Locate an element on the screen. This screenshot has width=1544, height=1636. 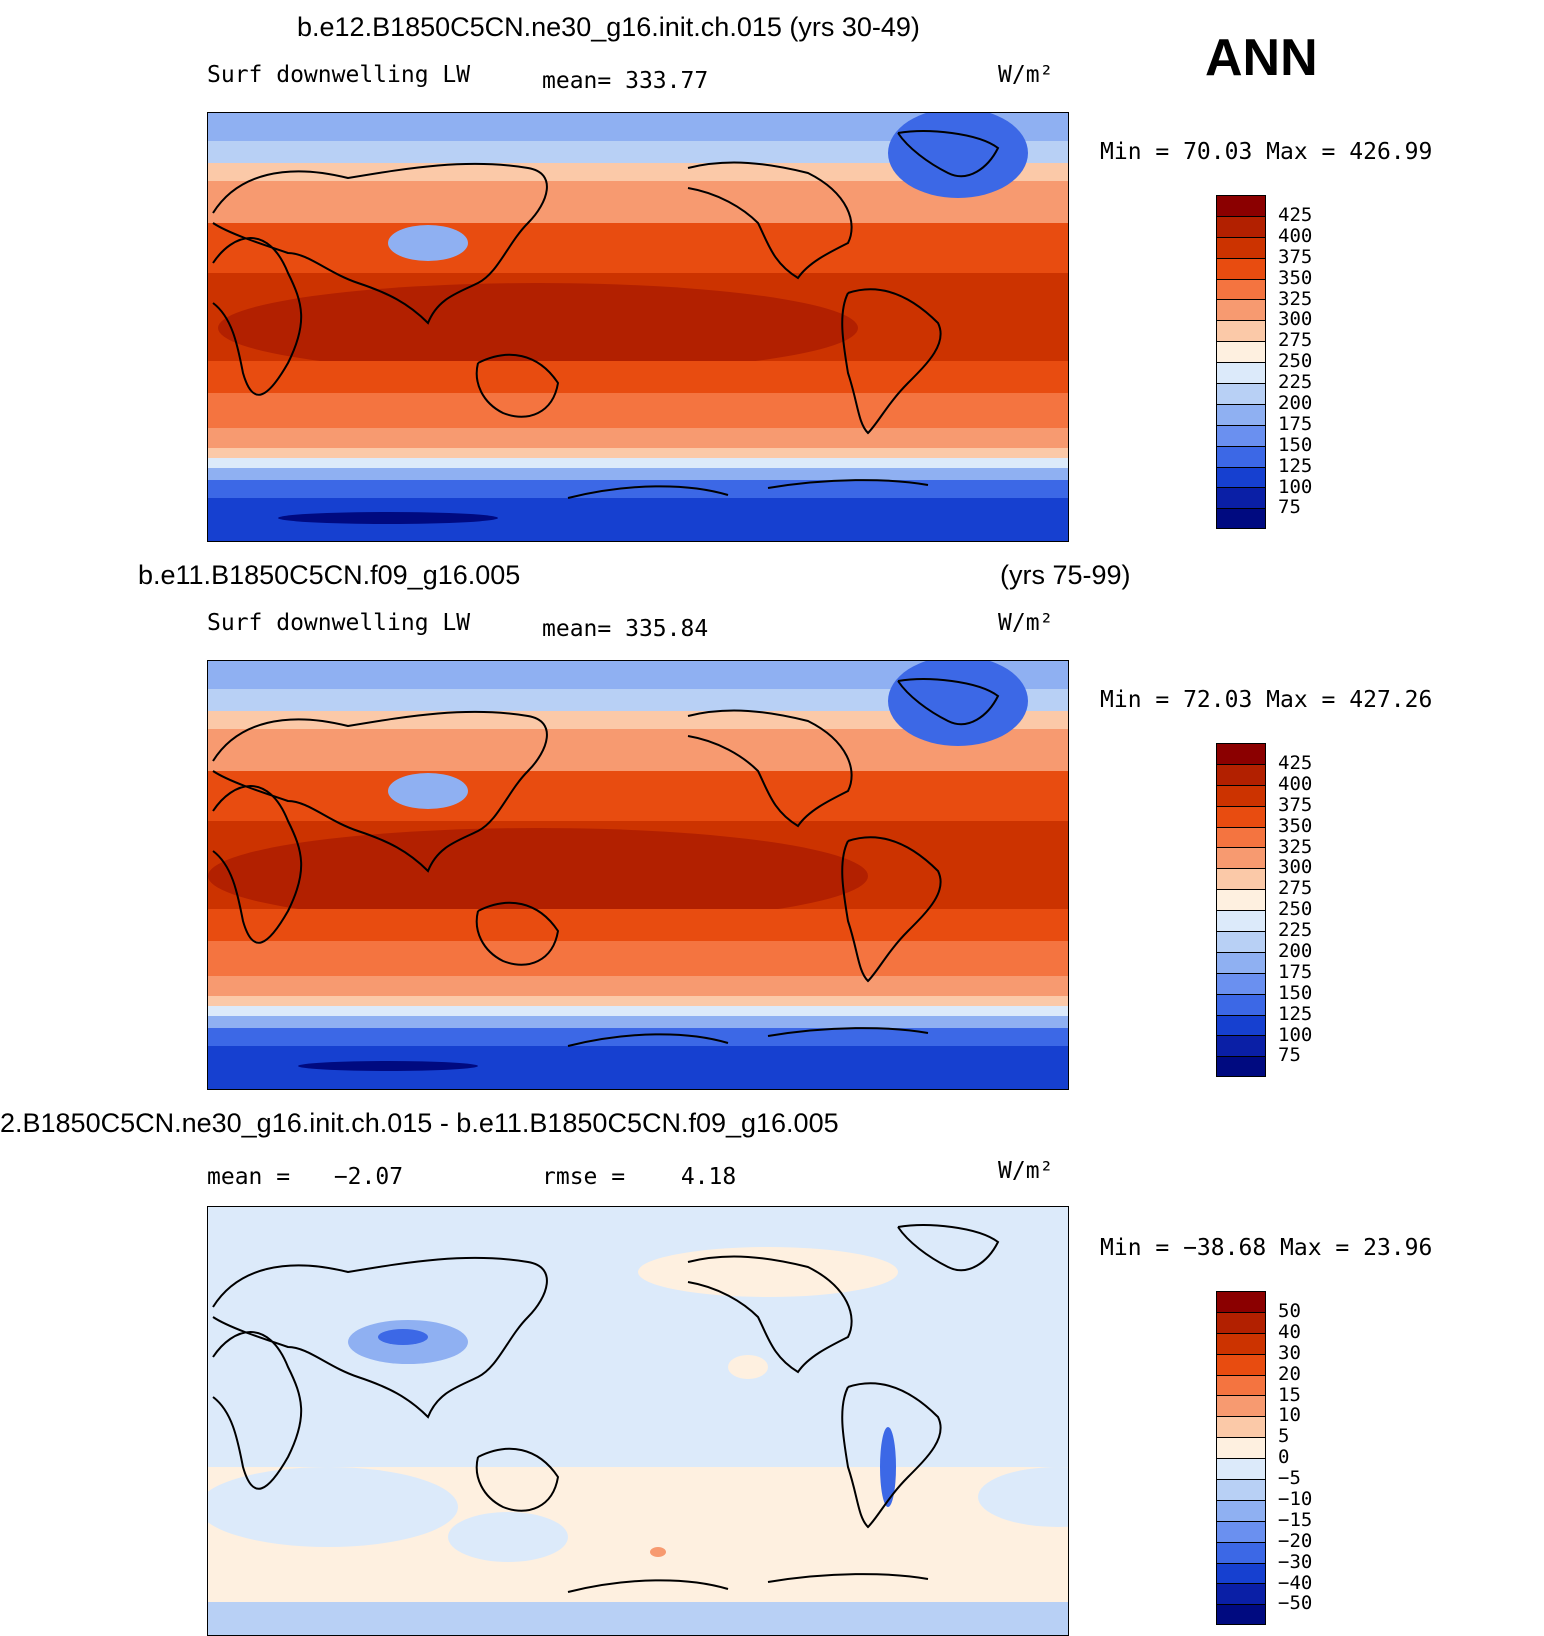
panel2-variable-label: Surf downwelling LW is located at coordinates (339, 623).